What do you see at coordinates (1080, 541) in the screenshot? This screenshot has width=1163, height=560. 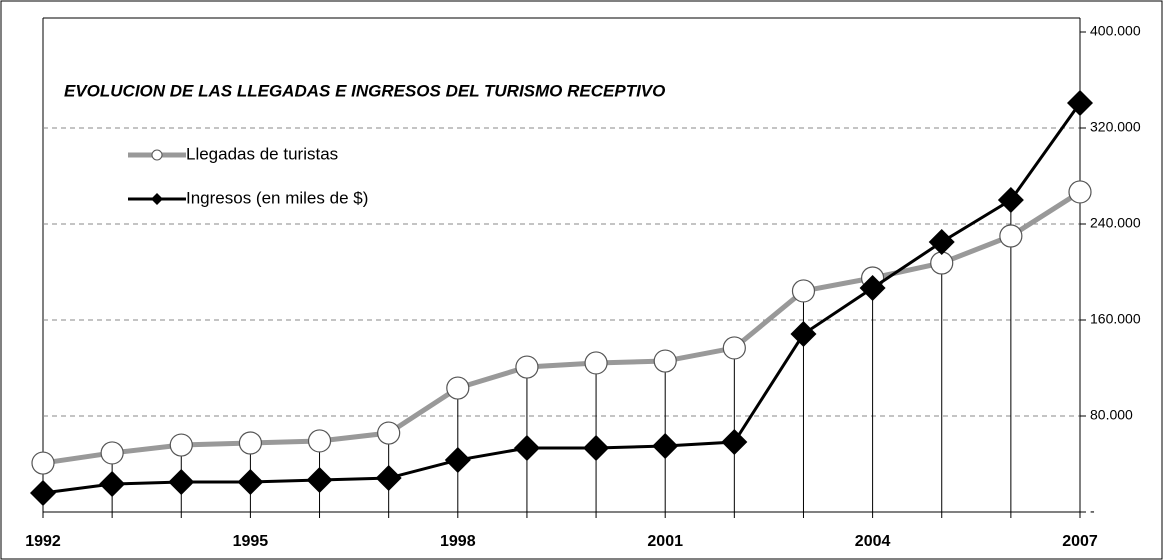 I see `x-tick-label: 2007` at bounding box center [1080, 541].